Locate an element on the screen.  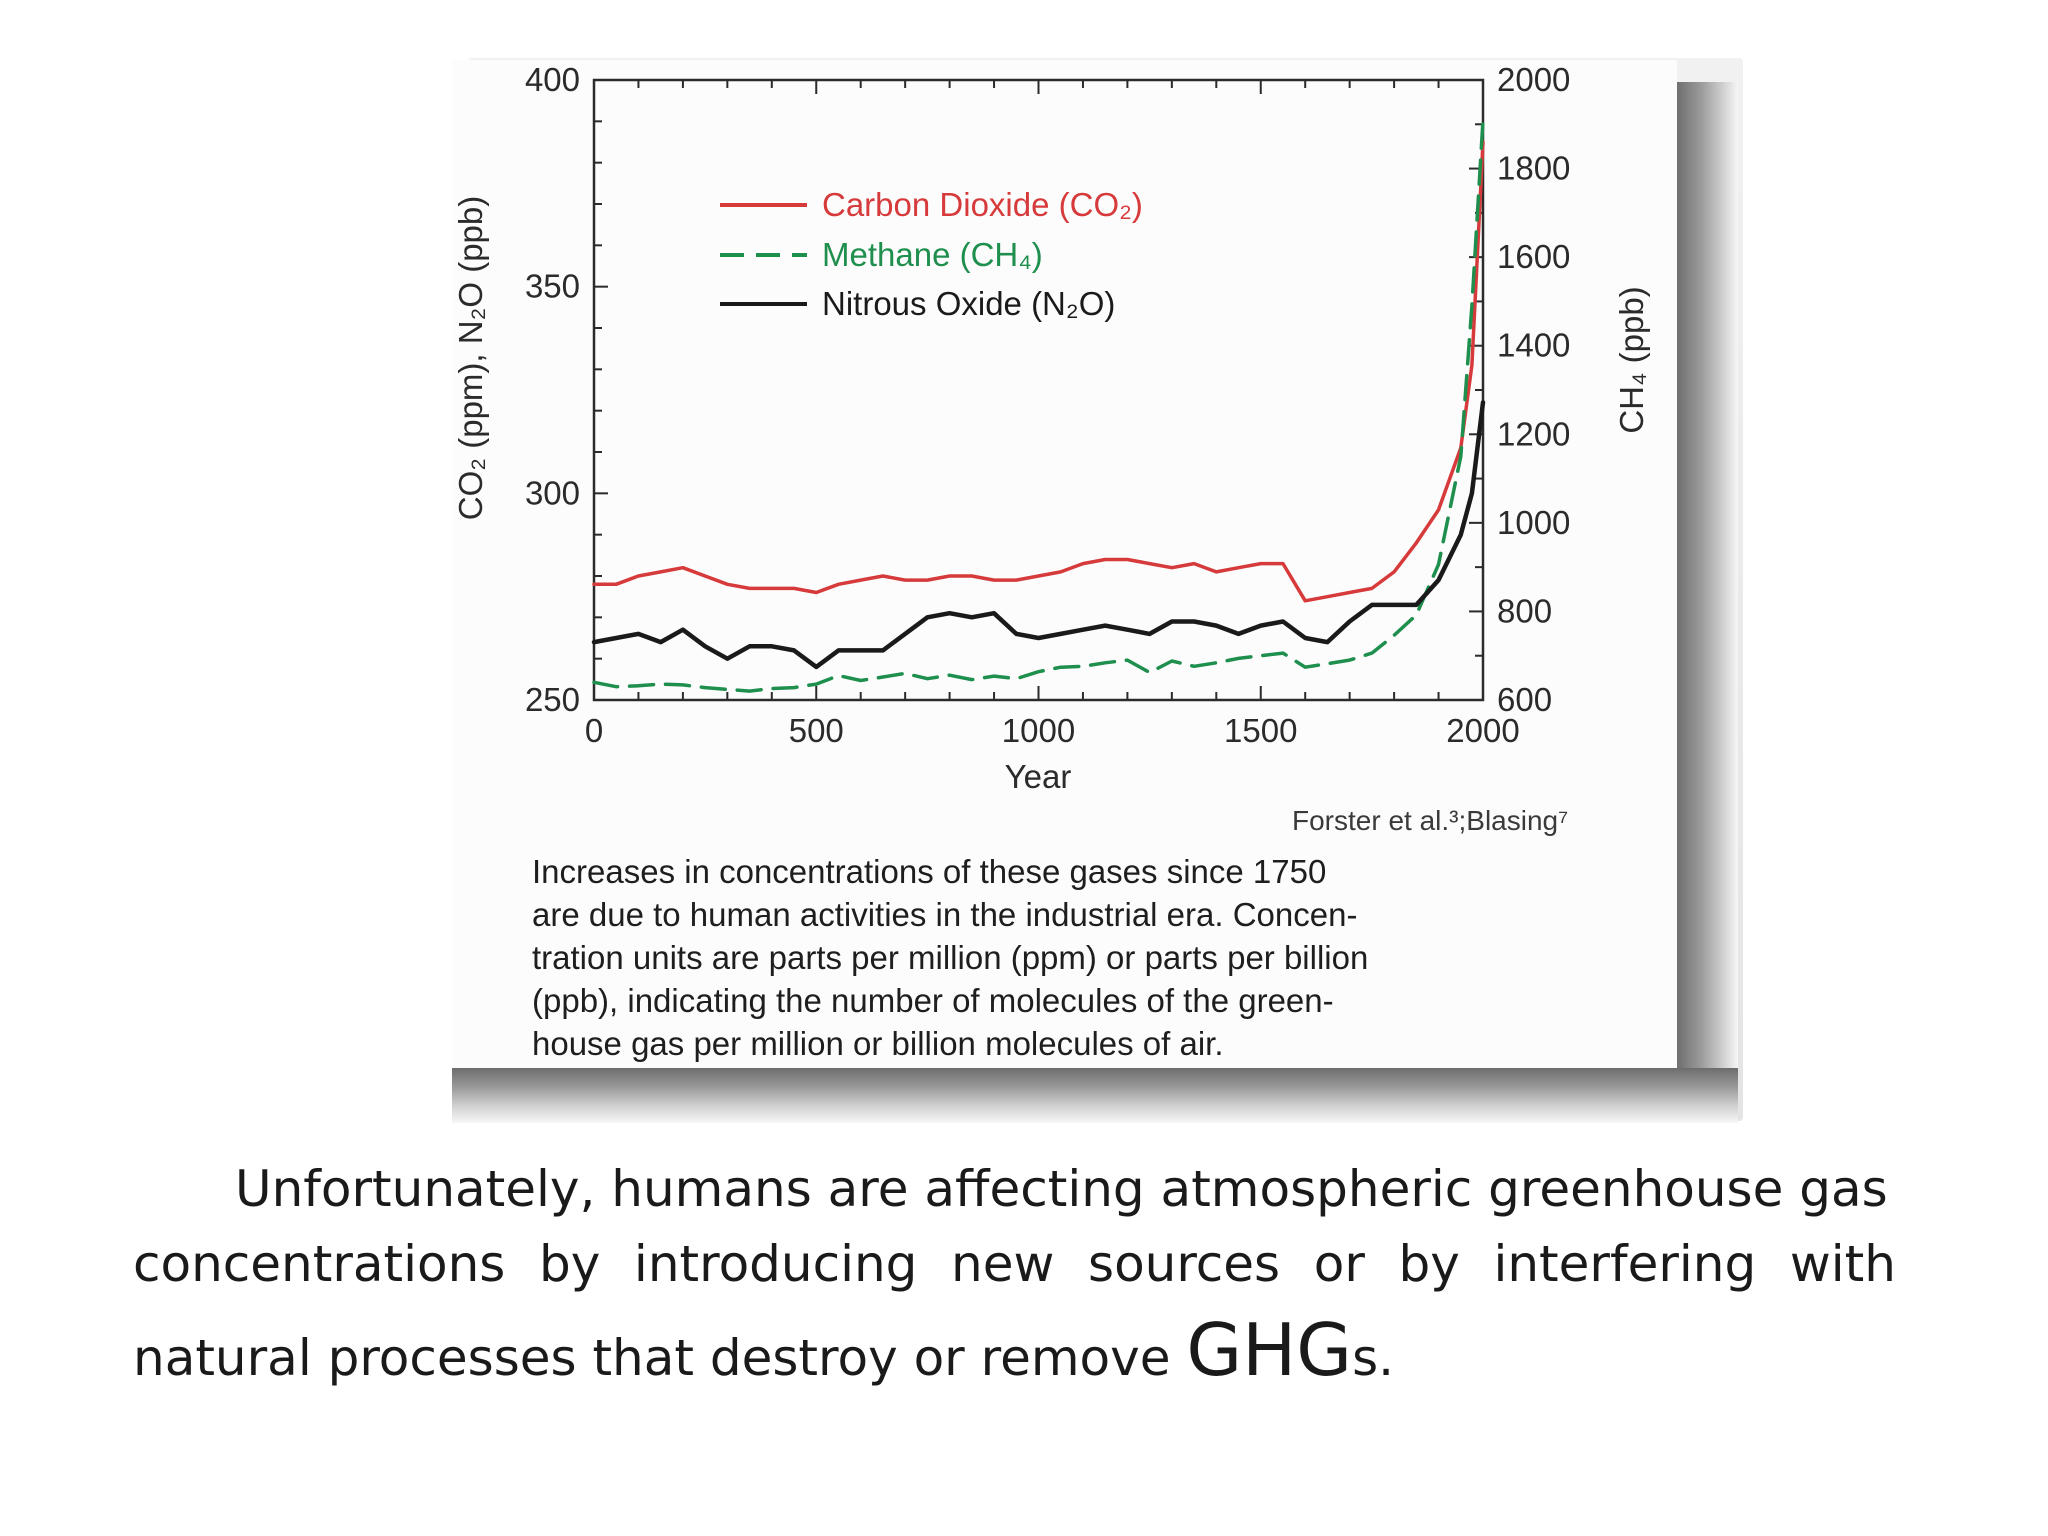
paragraph-word: new is located at coordinates (1003, 1264).